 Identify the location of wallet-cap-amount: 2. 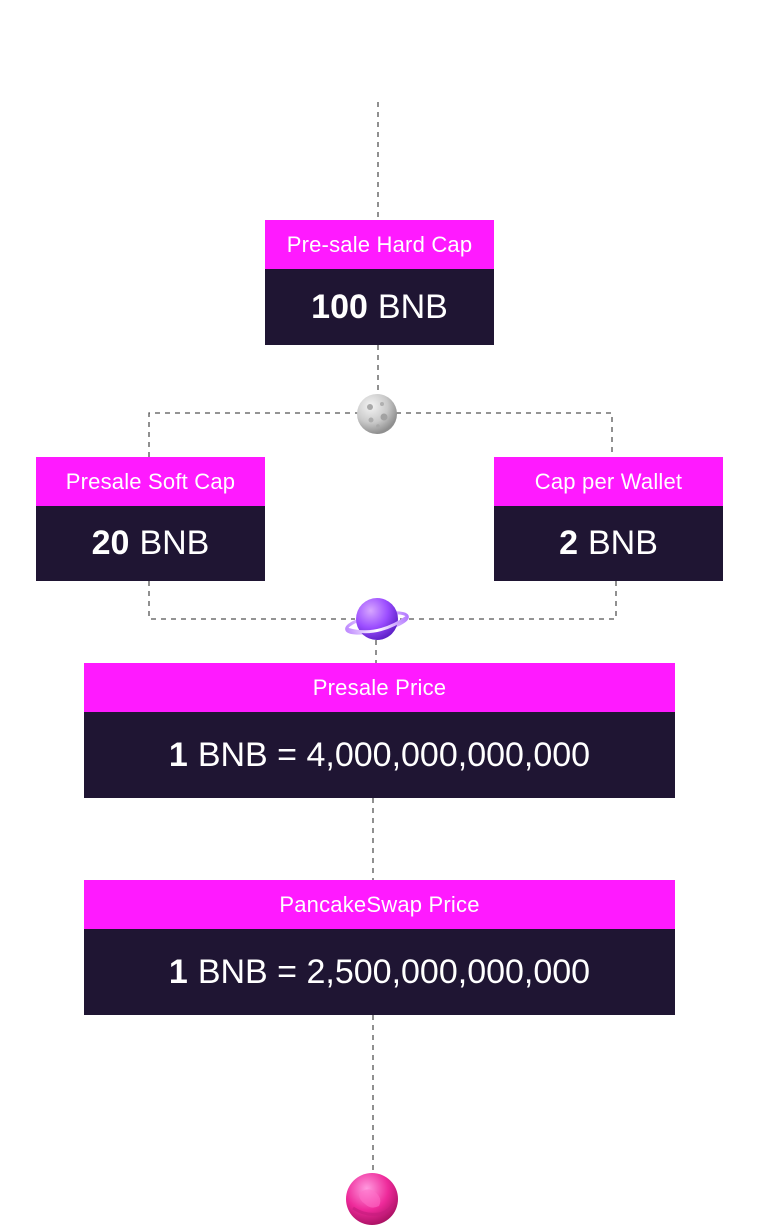
(568, 543).